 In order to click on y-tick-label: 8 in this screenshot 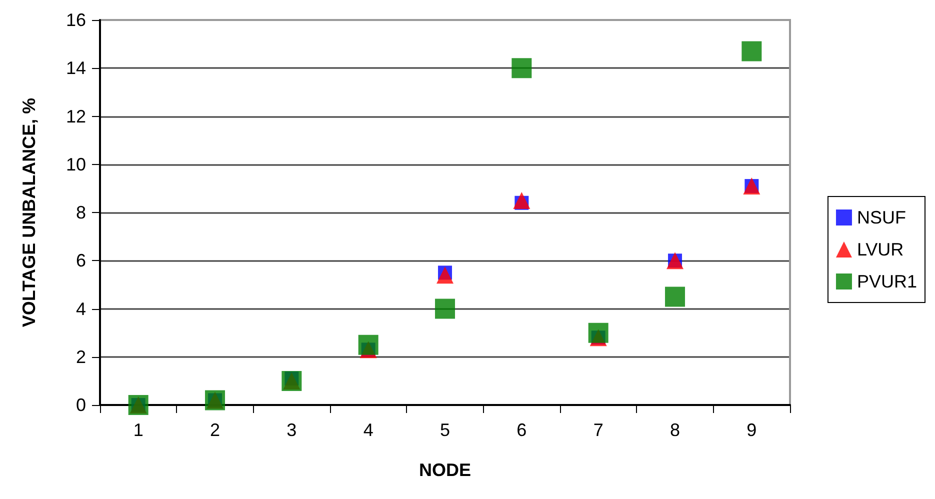, I will do `click(81, 212)`.